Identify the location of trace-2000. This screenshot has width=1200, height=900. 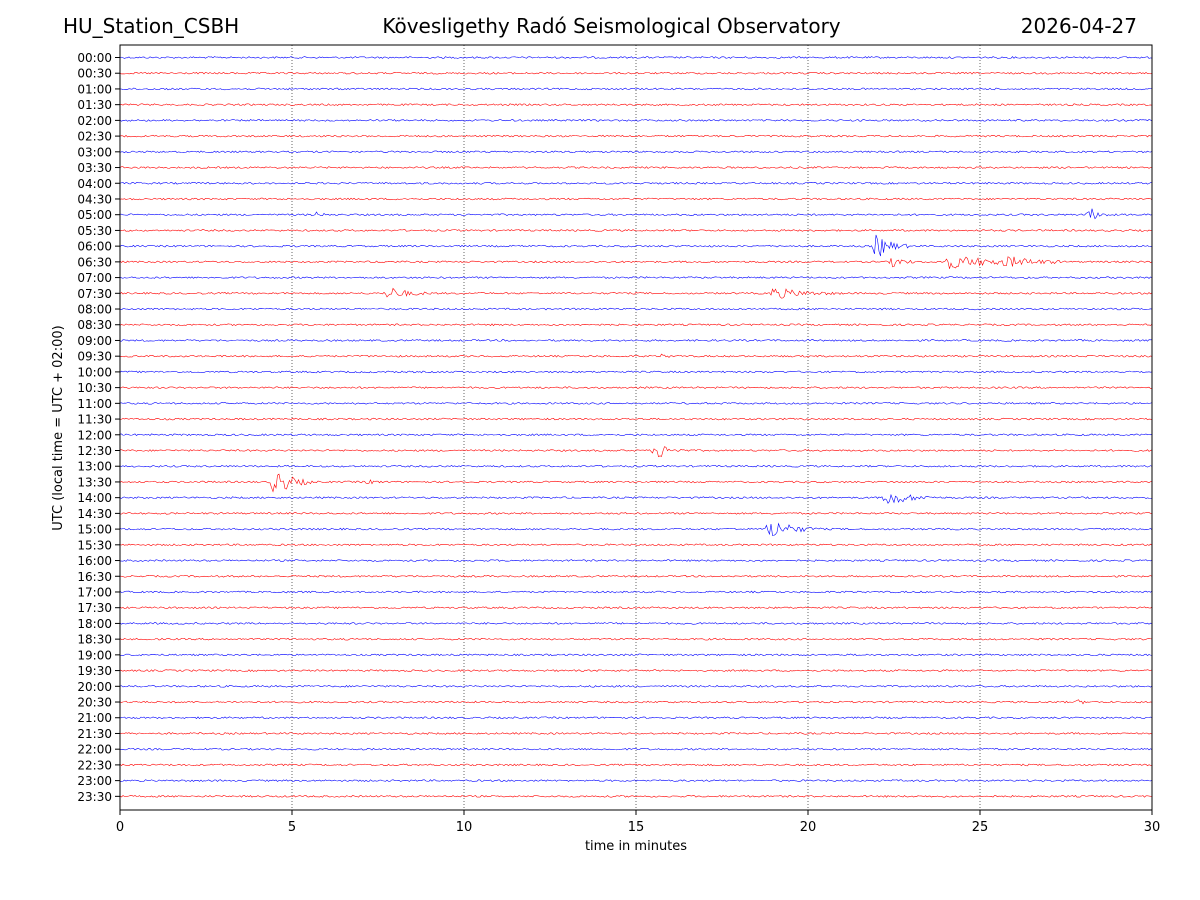
(636, 686).